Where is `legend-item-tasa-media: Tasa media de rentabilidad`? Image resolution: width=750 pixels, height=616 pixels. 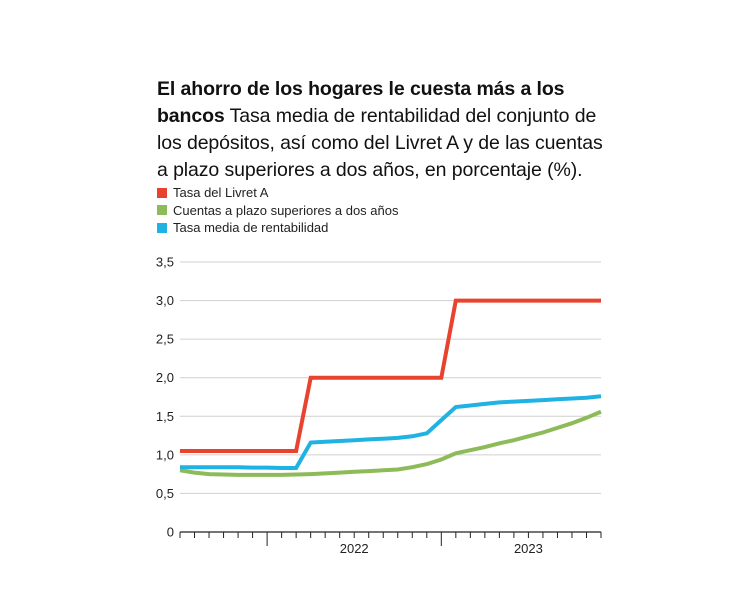
legend-item-tasa-media: Tasa media de rentabilidad is located at coordinates (277, 228).